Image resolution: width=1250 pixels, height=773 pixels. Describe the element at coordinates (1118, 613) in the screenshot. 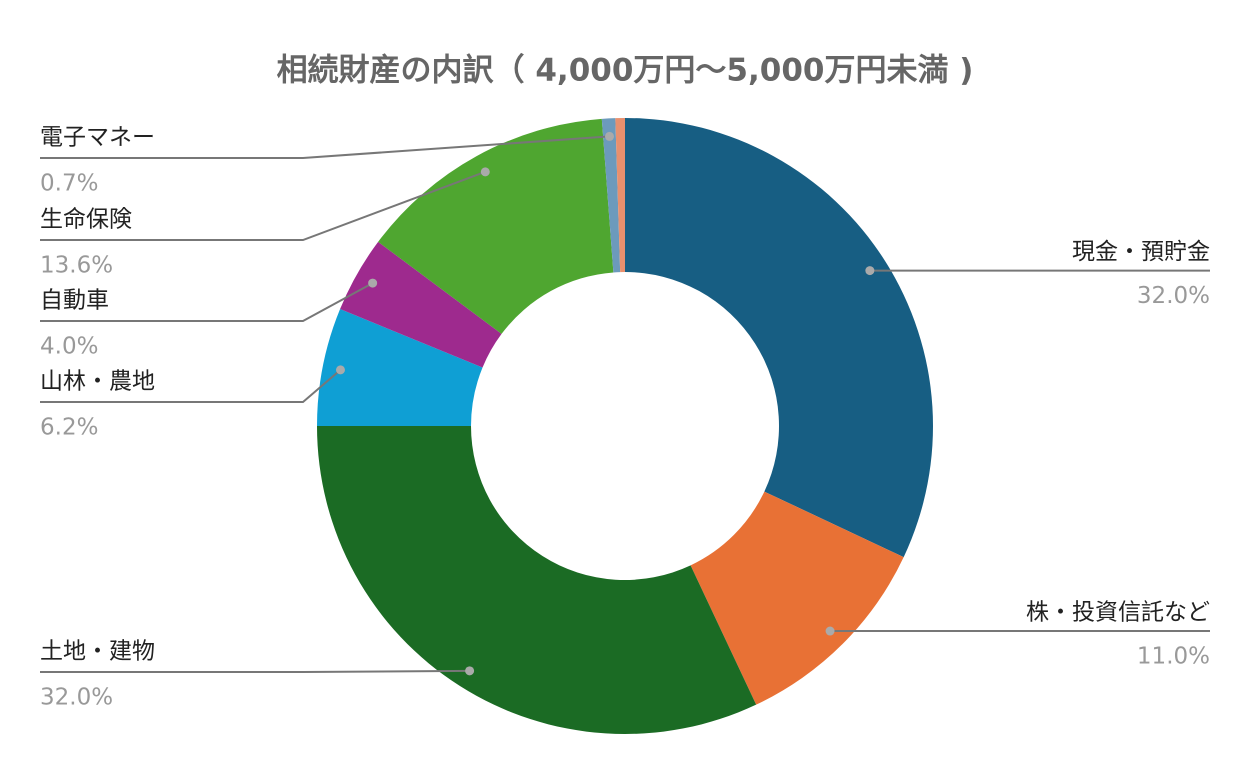

I see `slice-label: 株・投資信託など` at that location.